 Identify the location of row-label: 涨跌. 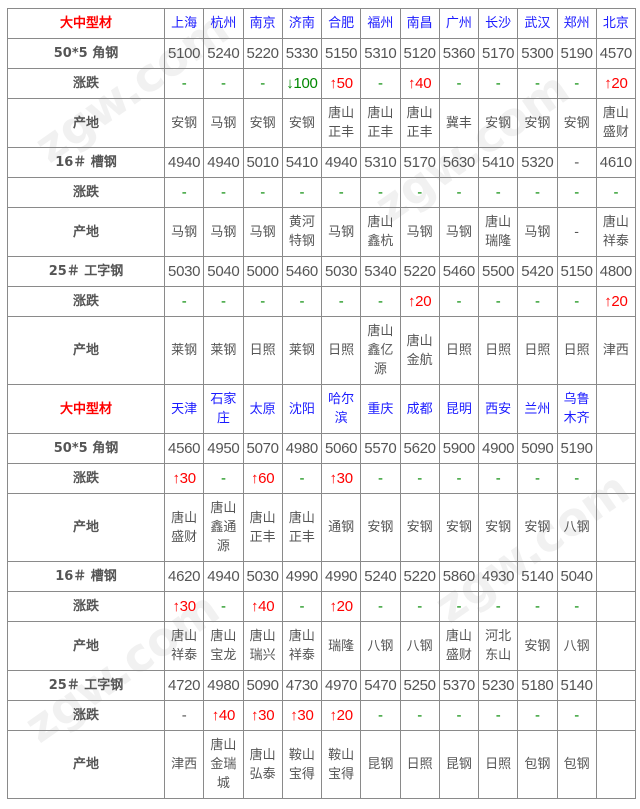
(86, 301).